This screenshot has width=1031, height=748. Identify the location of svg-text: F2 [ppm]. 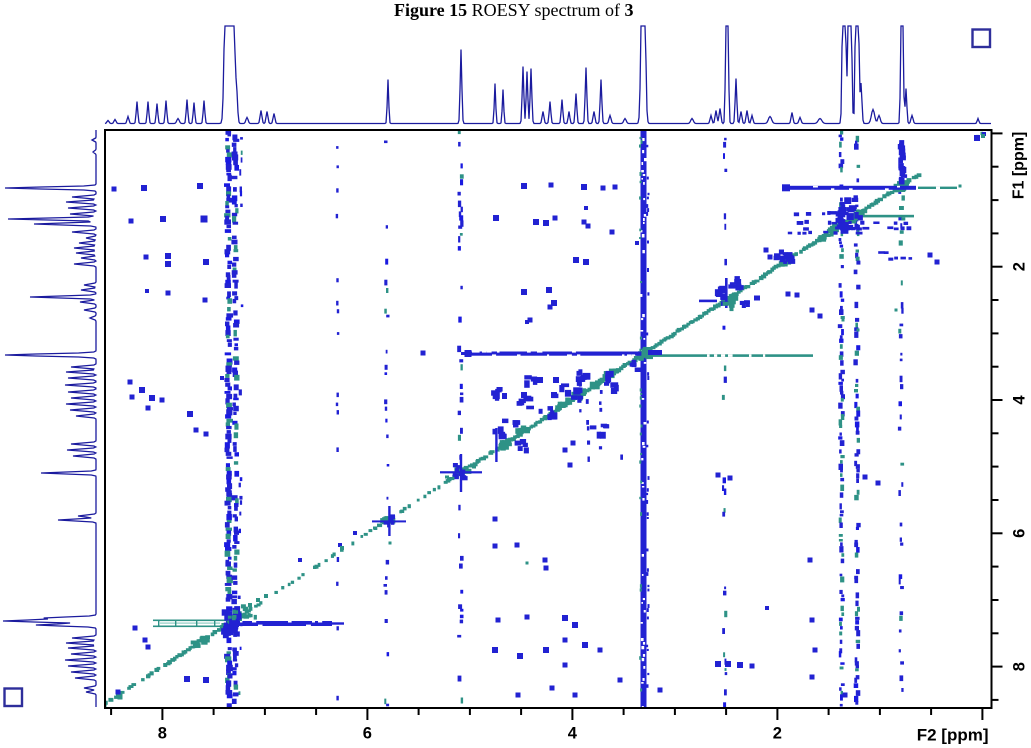
(953, 735).